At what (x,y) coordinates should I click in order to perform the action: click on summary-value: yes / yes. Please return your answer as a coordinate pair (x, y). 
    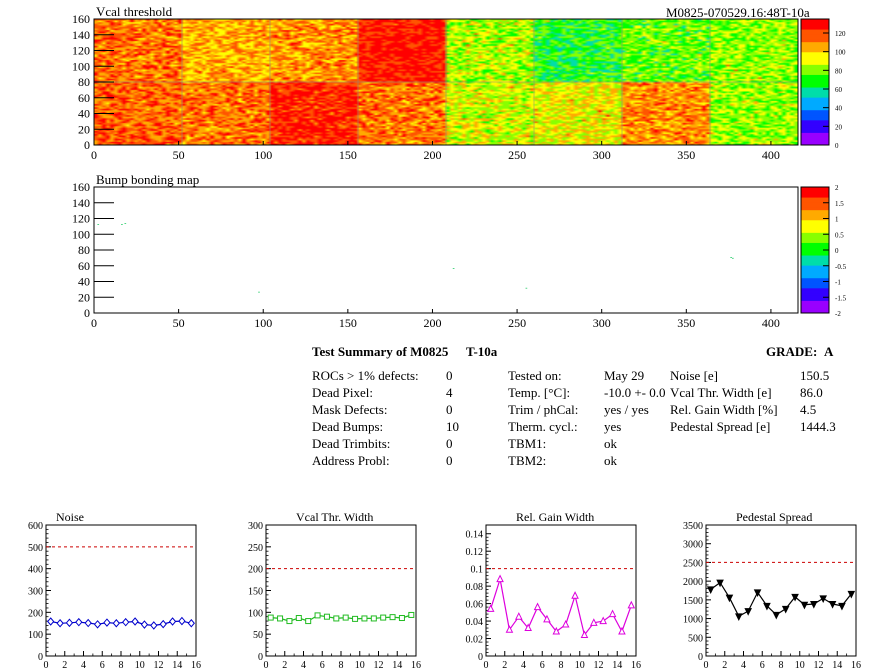
    Looking at the image, I should click on (626, 409).